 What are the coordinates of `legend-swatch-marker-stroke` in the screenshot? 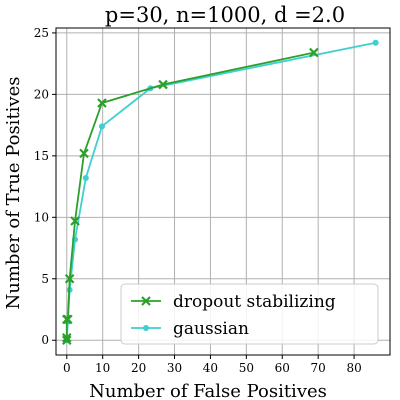 It's located at (146, 301).